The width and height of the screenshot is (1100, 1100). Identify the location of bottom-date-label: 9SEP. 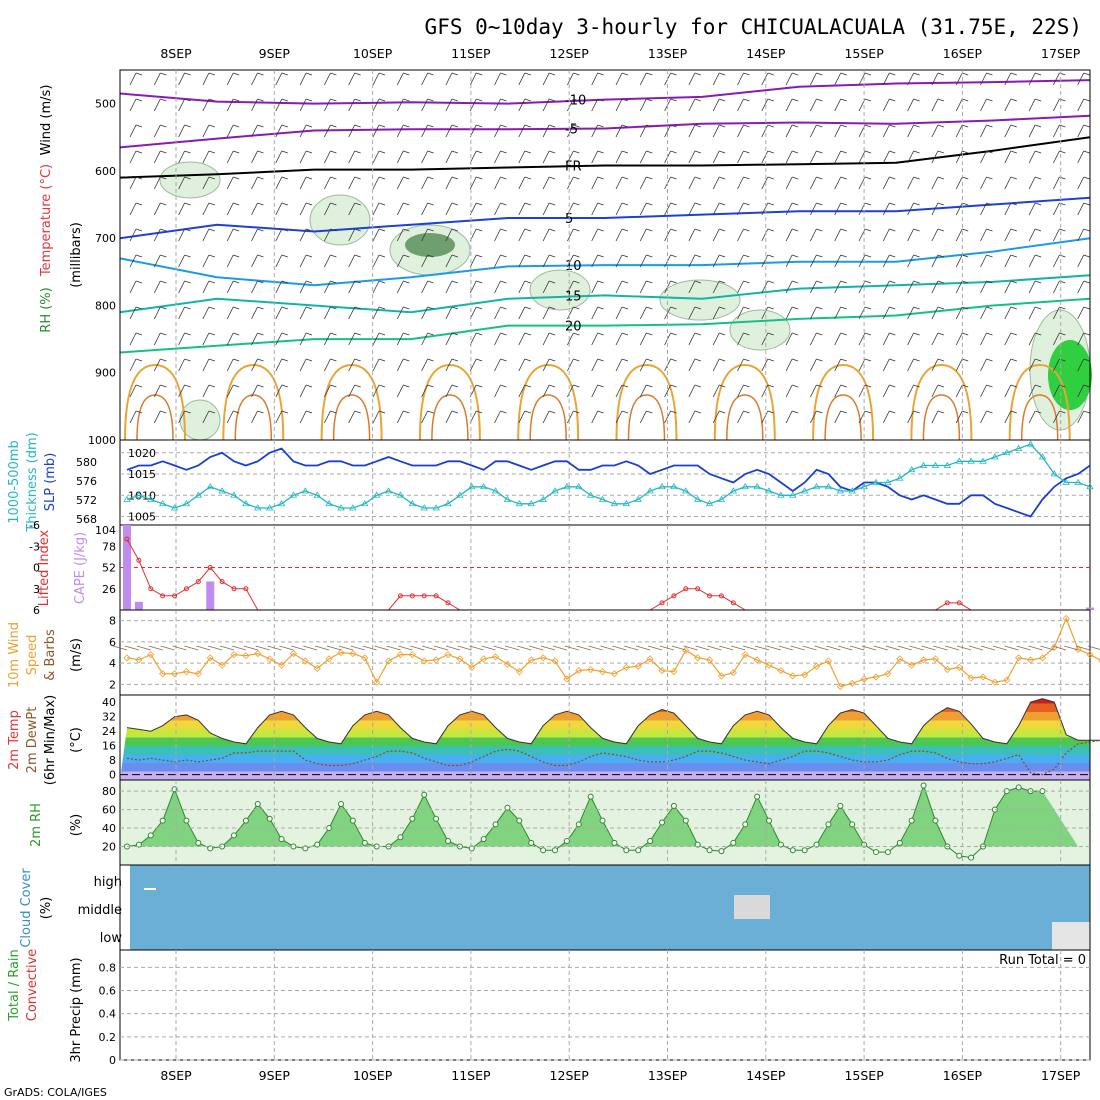
(275, 1075).